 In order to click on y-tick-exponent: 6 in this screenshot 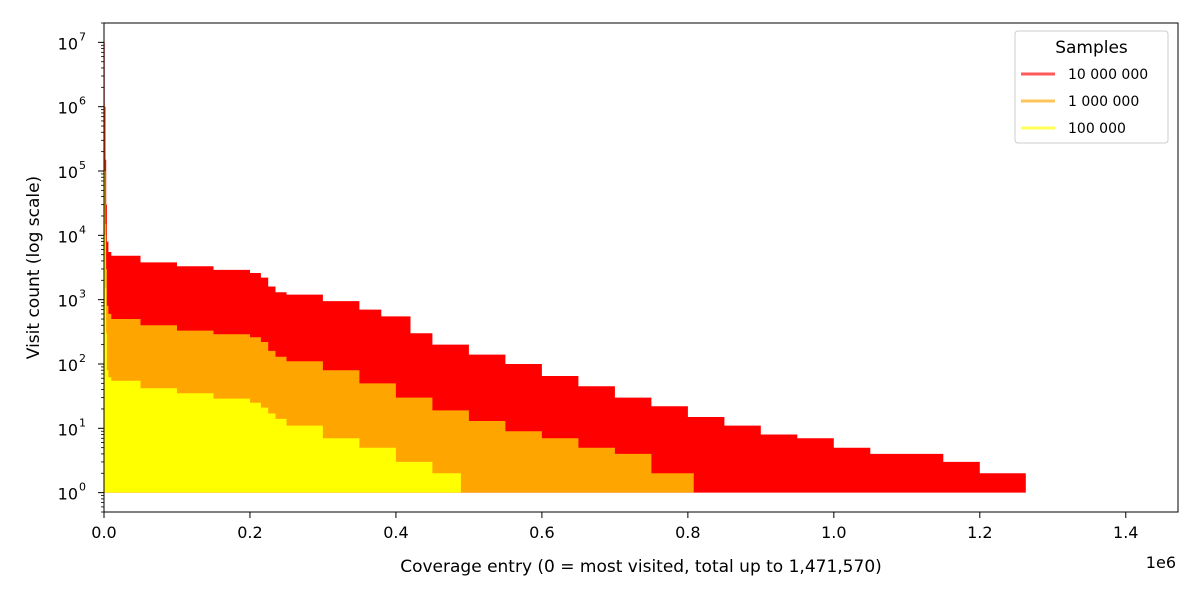, I will do `click(82, 101)`.